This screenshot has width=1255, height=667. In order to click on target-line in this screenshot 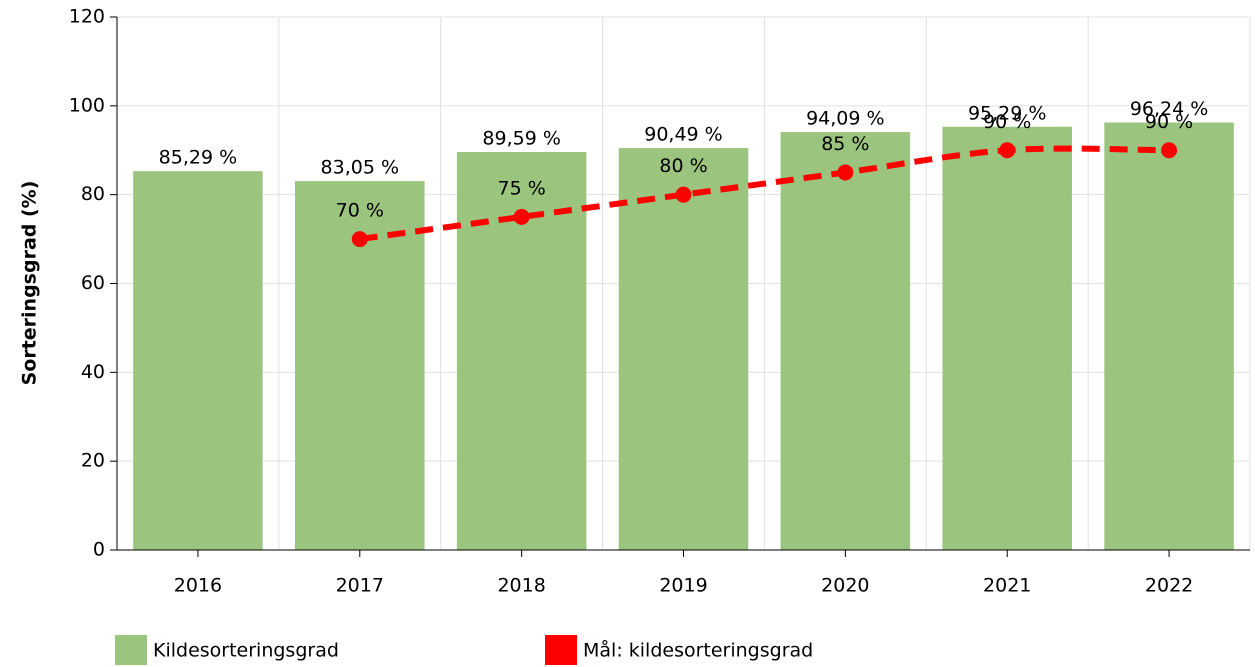, I will do `click(764, 194)`.